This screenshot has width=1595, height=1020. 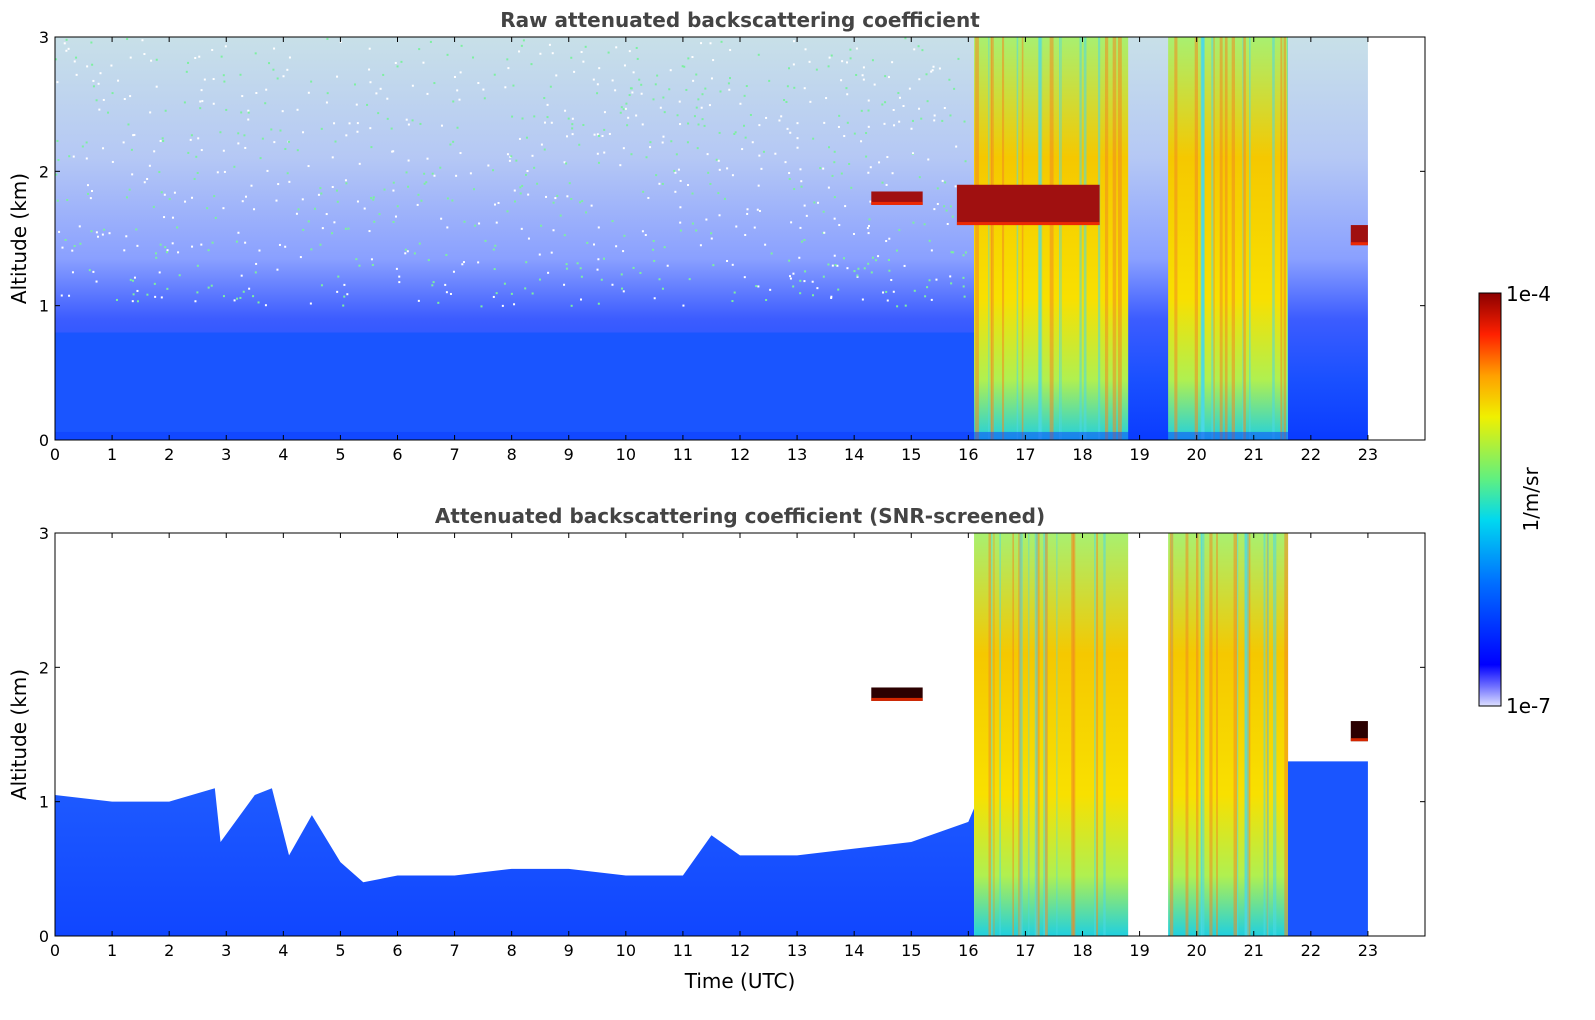 I want to click on x-tick-label: 4, so click(x=283, y=950).